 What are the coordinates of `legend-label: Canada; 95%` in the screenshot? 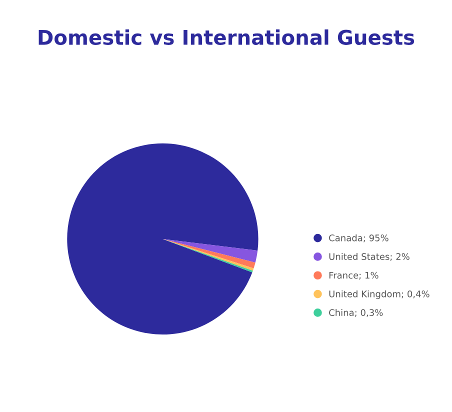 It's located at (358, 238).